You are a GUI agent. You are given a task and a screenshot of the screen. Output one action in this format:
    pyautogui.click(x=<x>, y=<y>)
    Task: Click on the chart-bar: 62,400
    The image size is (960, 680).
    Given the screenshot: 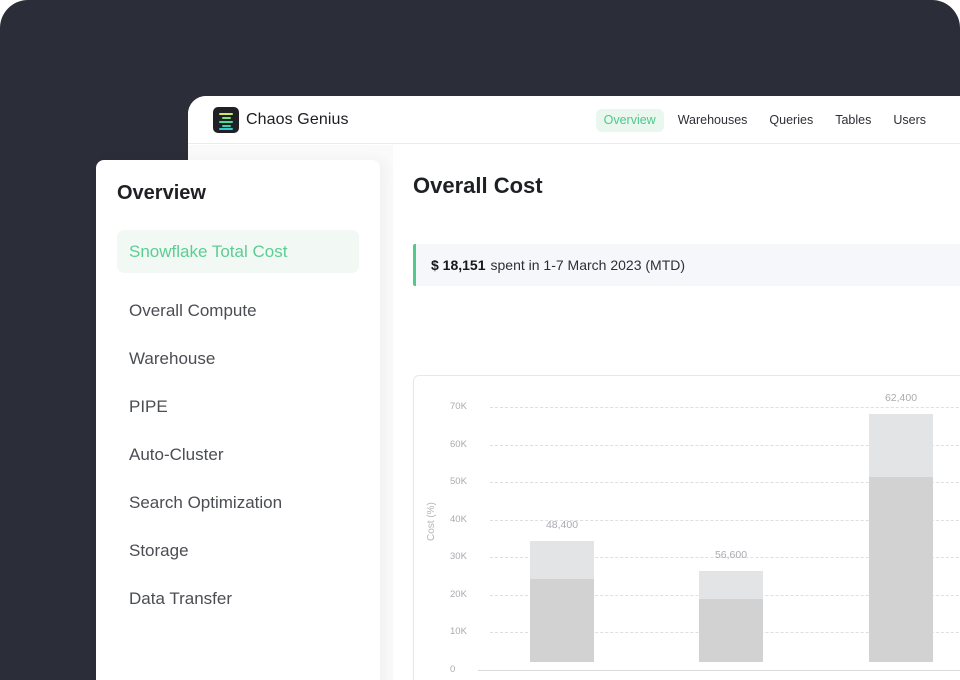 What is the action you would take?
    pyautogui.click(x=901, y=527)
    